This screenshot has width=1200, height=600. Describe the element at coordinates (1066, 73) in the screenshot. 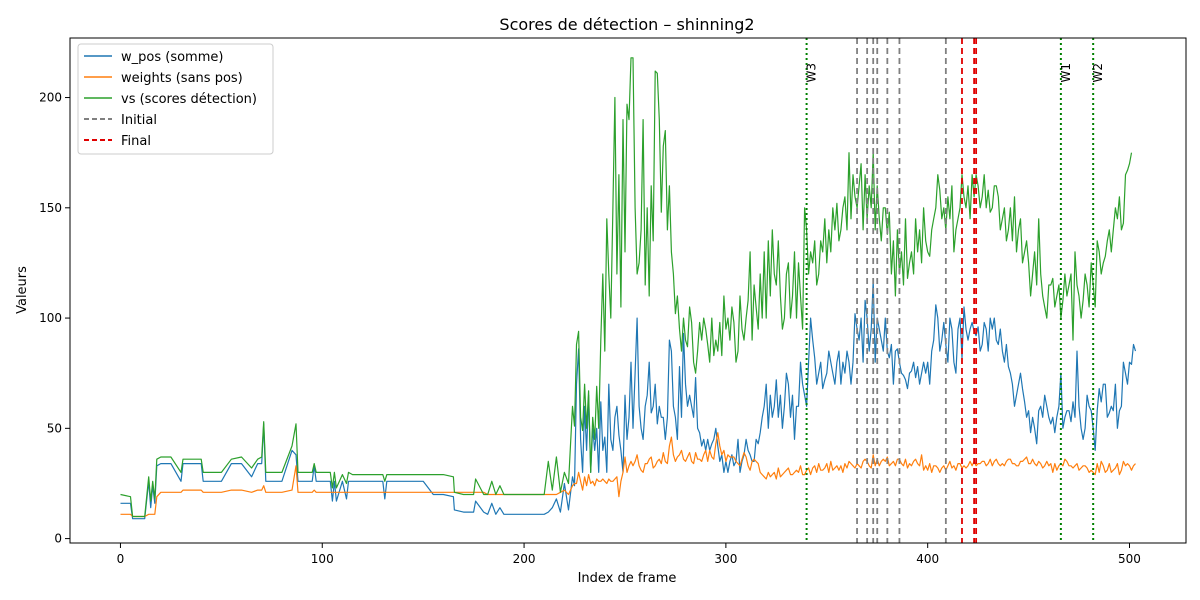

I see `marker-label-W1: W1` at that location.